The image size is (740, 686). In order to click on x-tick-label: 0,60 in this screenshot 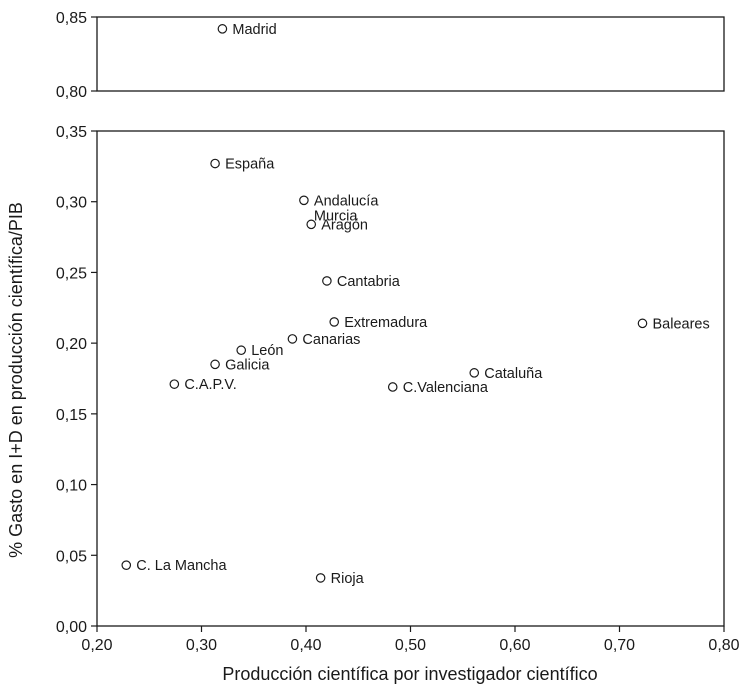, I will do `click(514, 645)`.